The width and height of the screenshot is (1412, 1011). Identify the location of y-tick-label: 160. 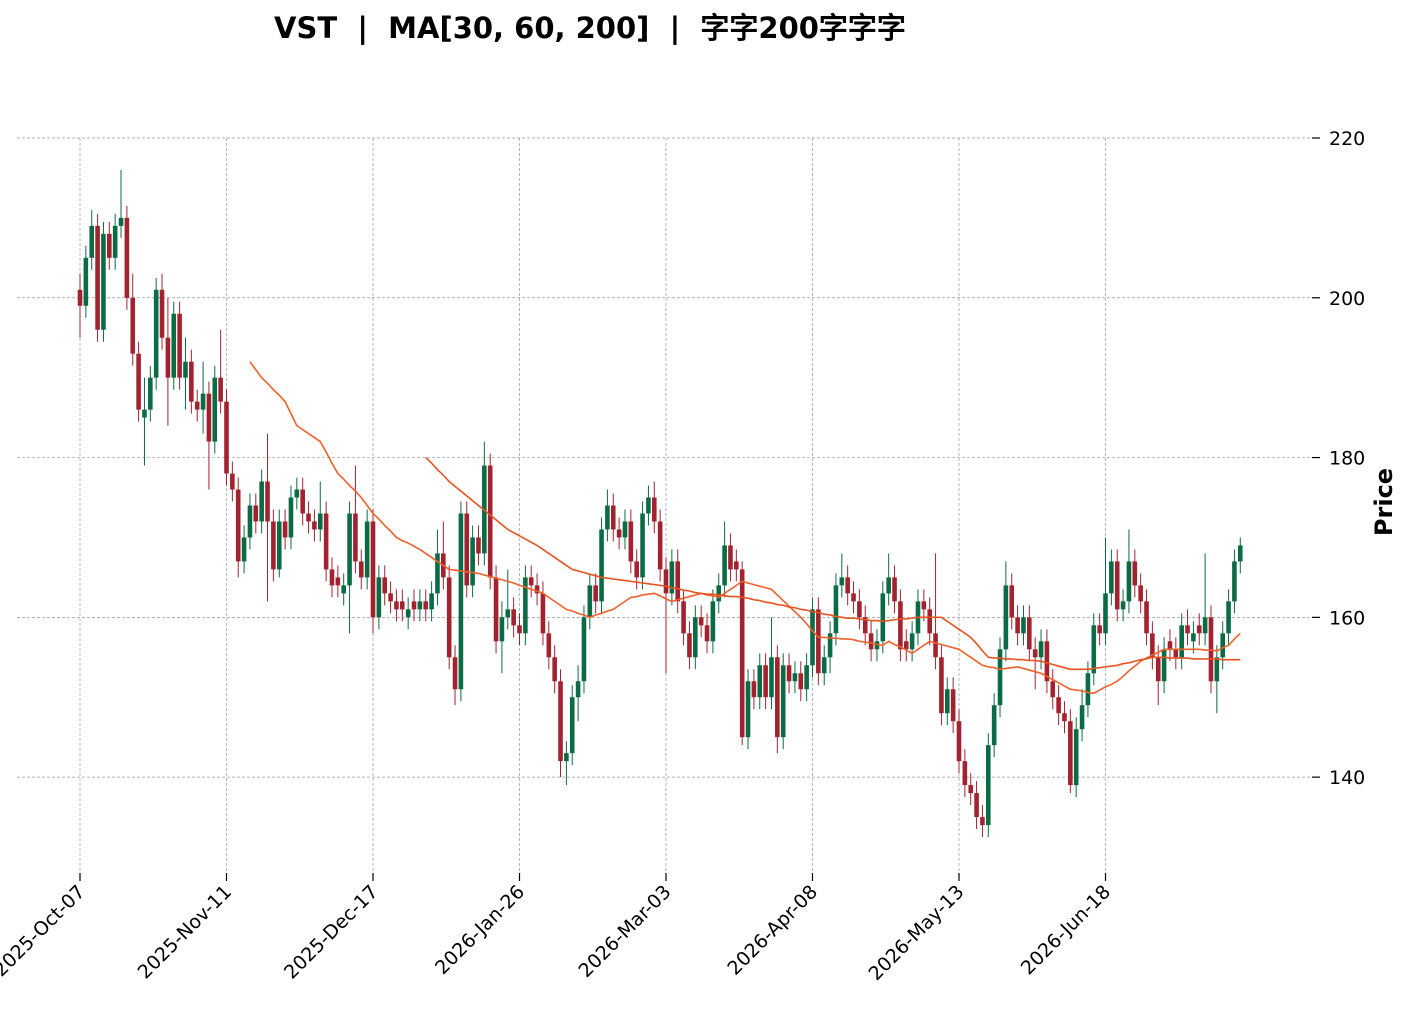
(1347, 618).